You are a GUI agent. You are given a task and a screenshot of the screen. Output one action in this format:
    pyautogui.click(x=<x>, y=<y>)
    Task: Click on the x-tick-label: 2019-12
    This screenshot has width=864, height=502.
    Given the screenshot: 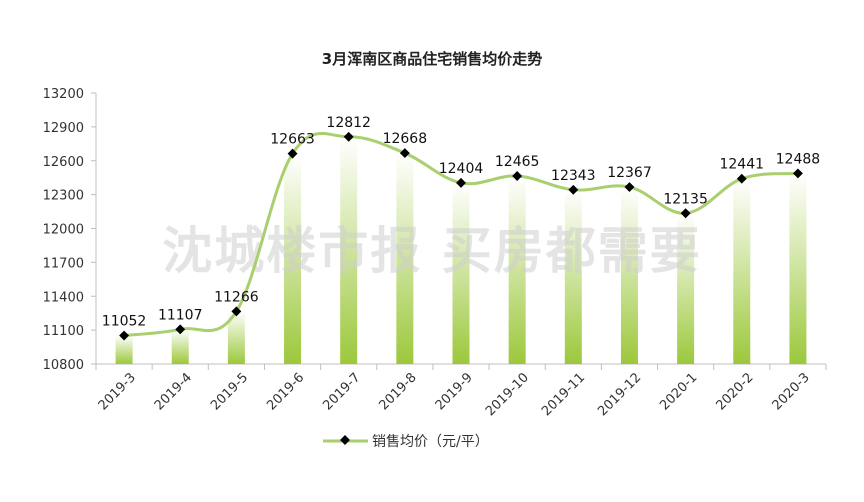 What is the action you would take?
    pyautogui.click(x=619, y=394)
    